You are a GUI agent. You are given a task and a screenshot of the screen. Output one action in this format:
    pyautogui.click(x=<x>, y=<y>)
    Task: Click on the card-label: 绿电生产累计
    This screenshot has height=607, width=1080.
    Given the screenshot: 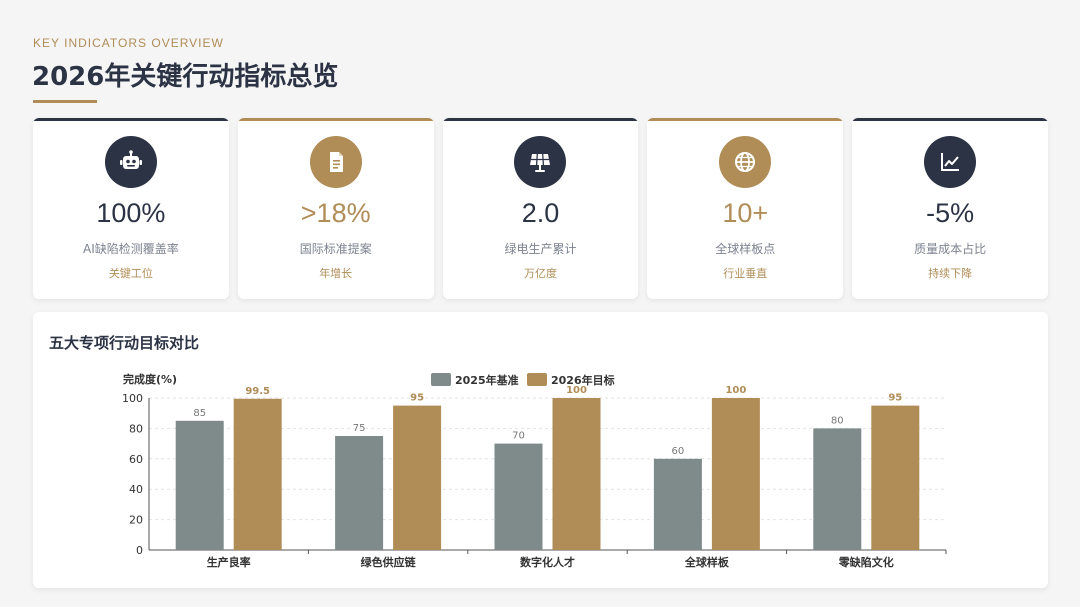 What is the action you would take?
    pyautogui.click(x=540, y=249)
    